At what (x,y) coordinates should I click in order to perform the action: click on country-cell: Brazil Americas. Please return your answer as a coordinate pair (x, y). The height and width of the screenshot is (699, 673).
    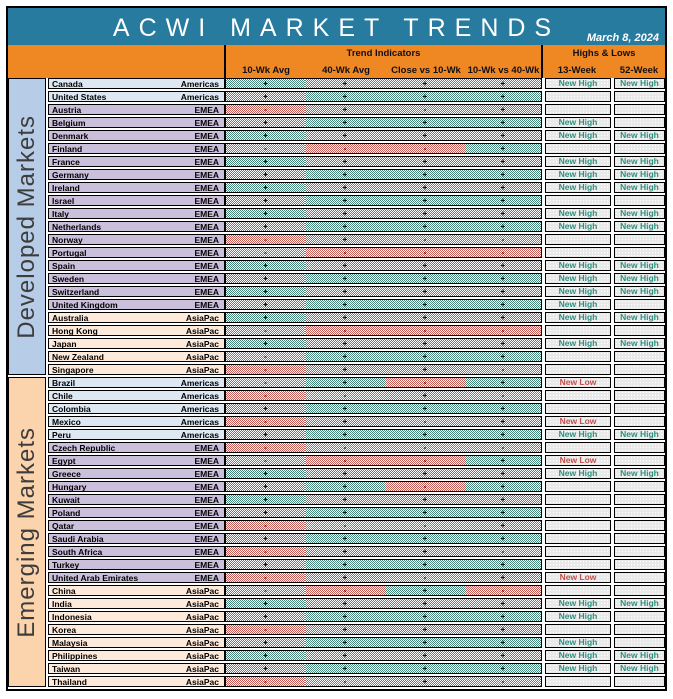
    Looking at the image, I should click on (136, 382).